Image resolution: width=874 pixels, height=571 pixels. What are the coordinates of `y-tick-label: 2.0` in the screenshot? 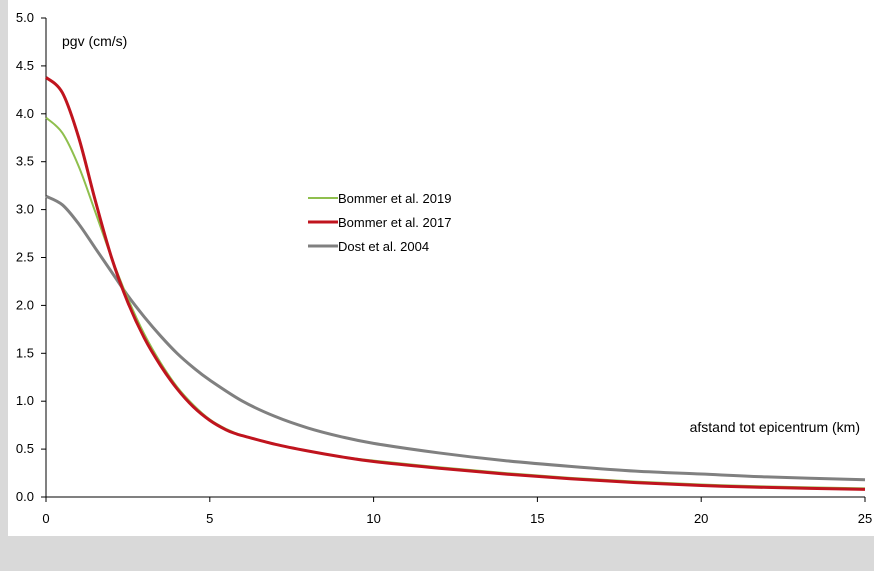 It's located at (25, 304).